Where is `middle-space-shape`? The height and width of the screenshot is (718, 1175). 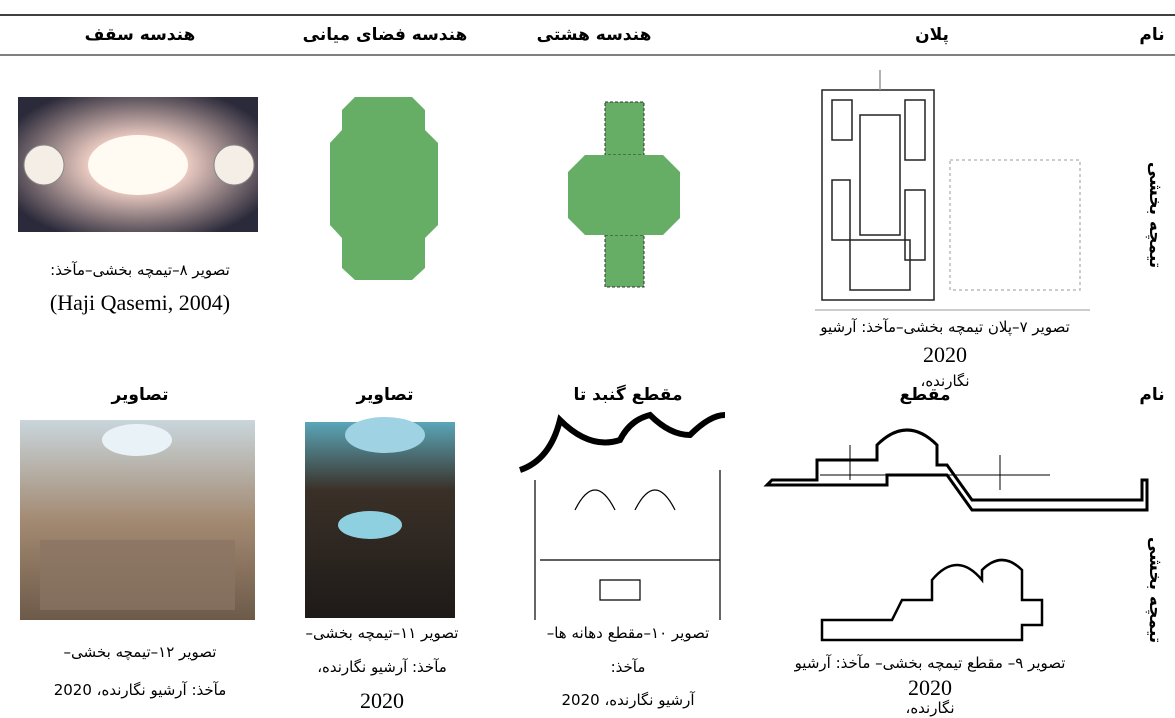
middle-space-shape is located at coordinates (384, 188).